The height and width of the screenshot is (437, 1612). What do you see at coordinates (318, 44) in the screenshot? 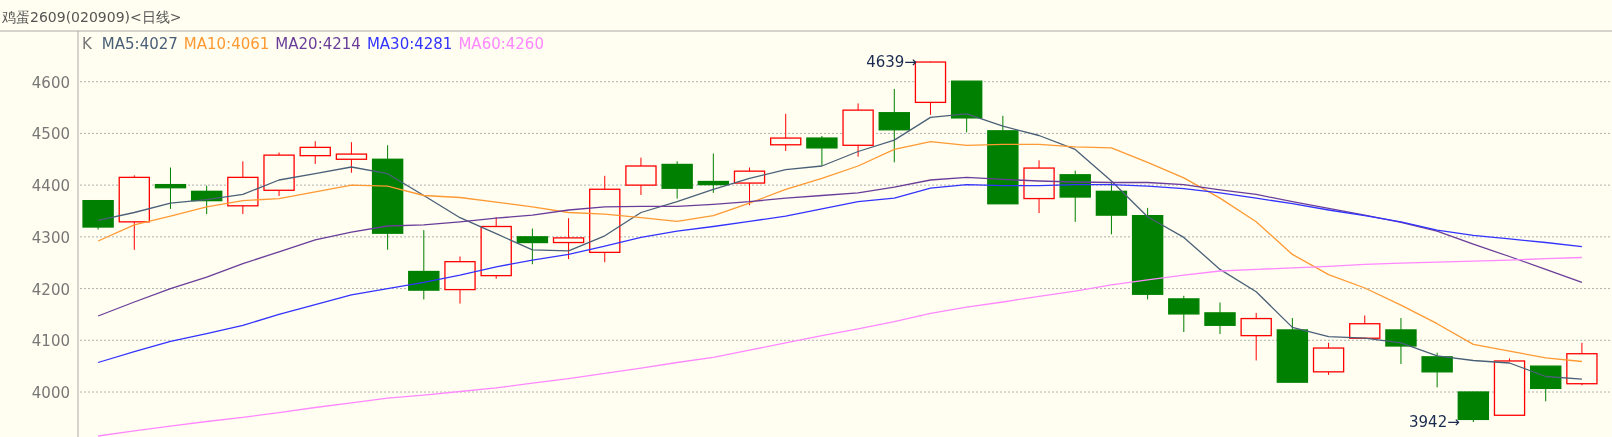
I see `text: MA20:4214` at bounding box center [318, 44].